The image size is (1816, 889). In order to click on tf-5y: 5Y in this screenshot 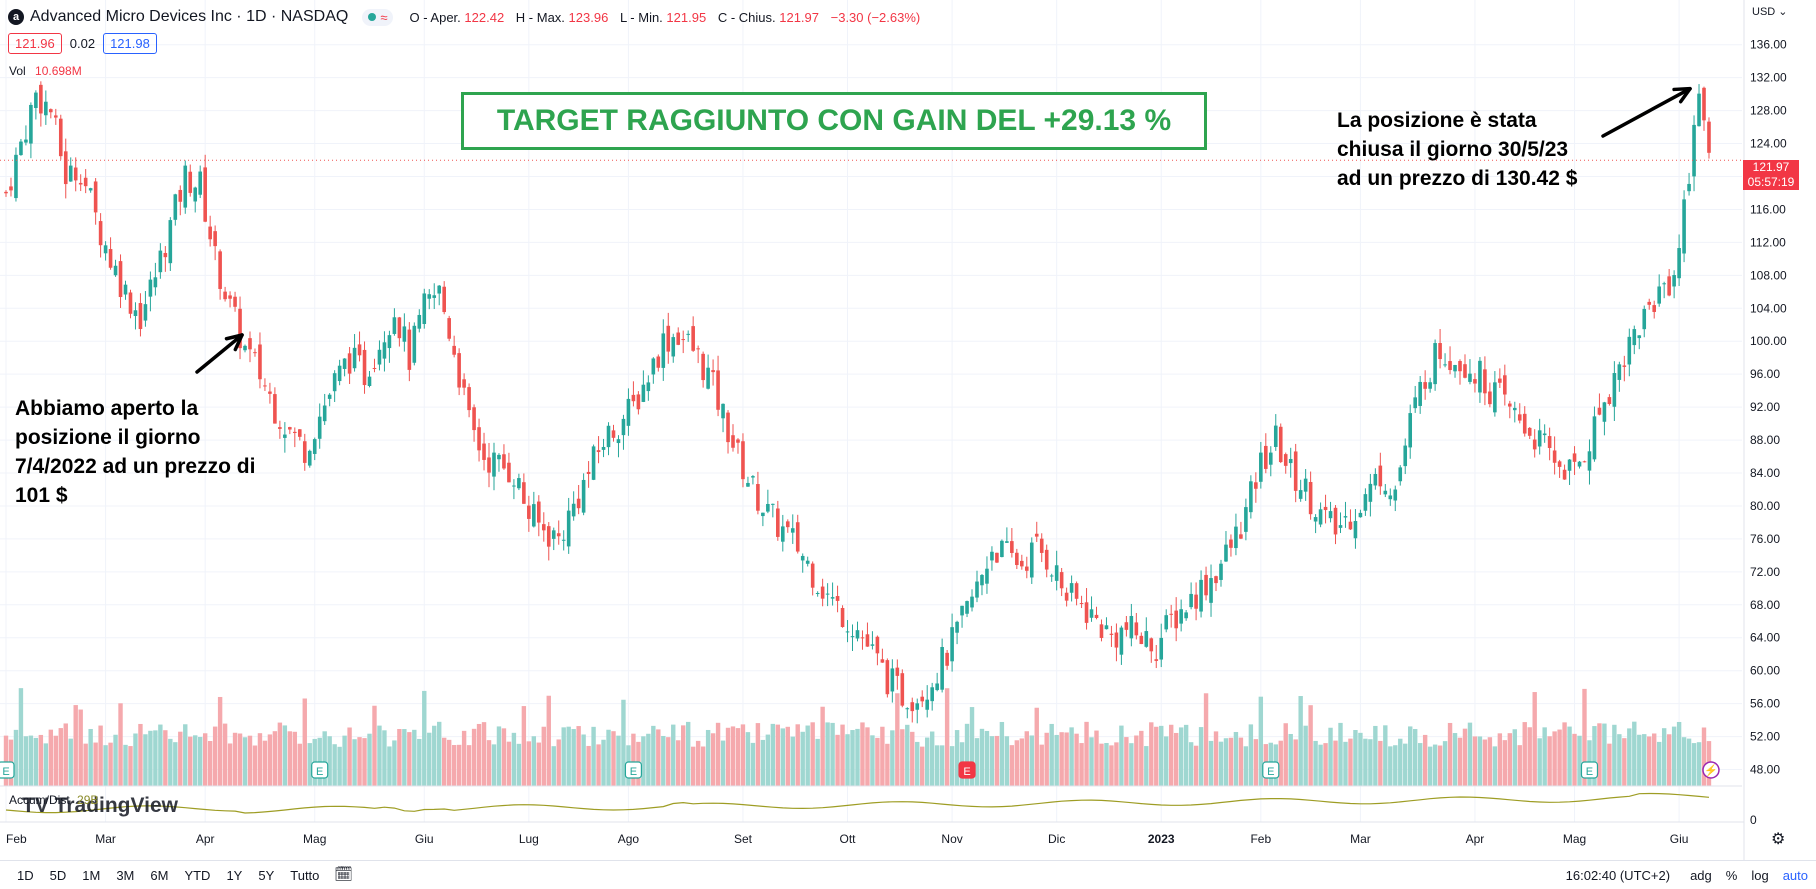, I will do `click(266, 875)`.